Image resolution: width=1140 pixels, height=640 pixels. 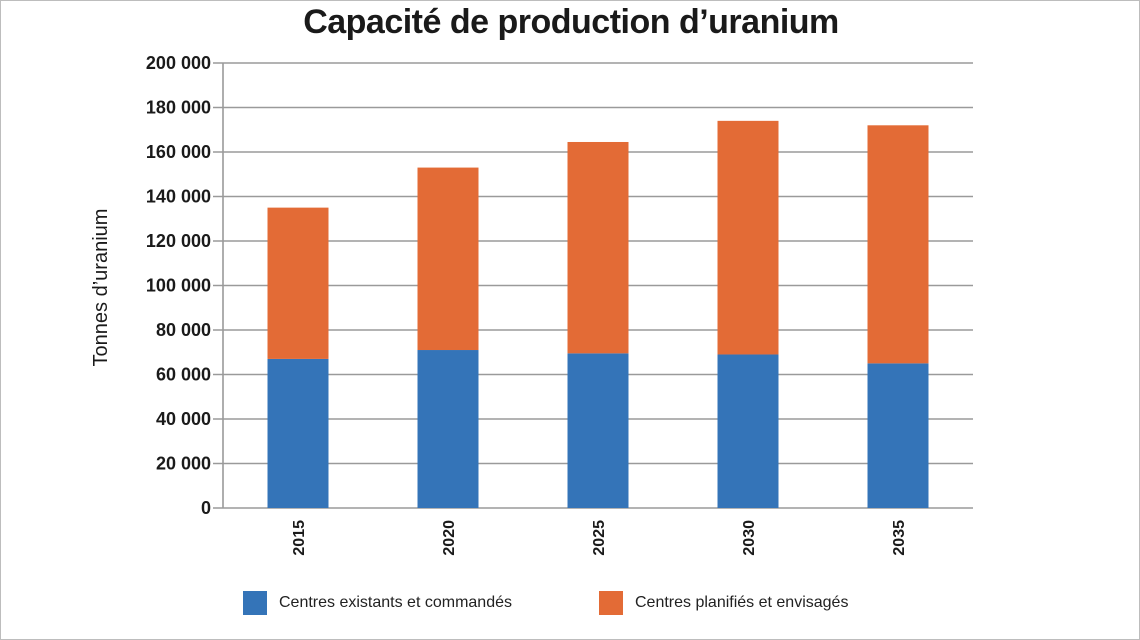 I want to click on legend-item-existing: Centres existants et commandés, so click(x=377, y=603).